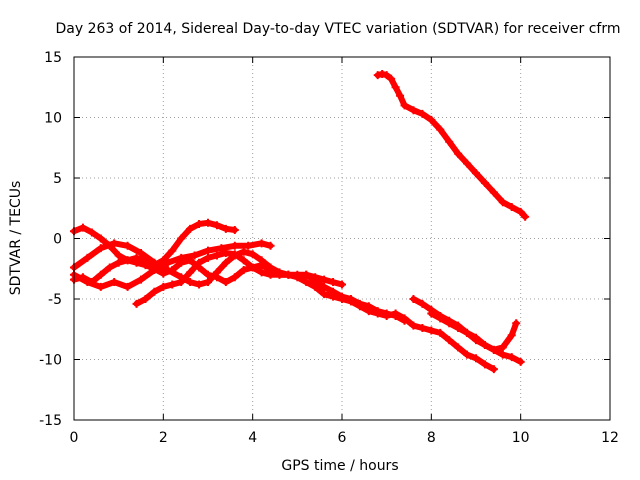  Describe the element at coordinates (339, 466) in the screenshot. I see `x-axis-label: GPS time / hours` at that location.